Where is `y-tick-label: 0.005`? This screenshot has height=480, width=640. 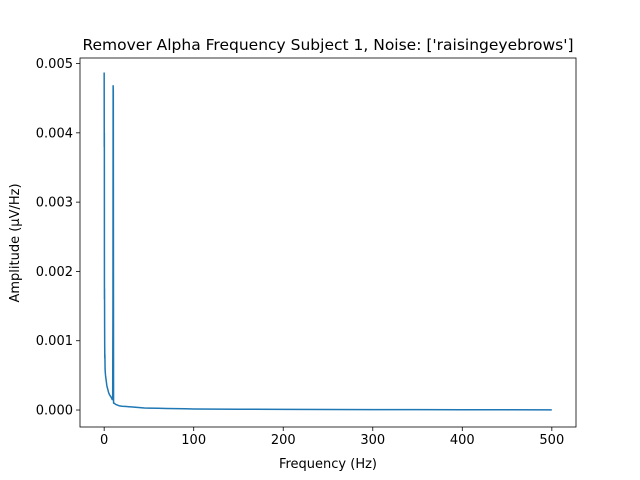 y-tick-label: 0.005 is located at coordinates (54, 64).